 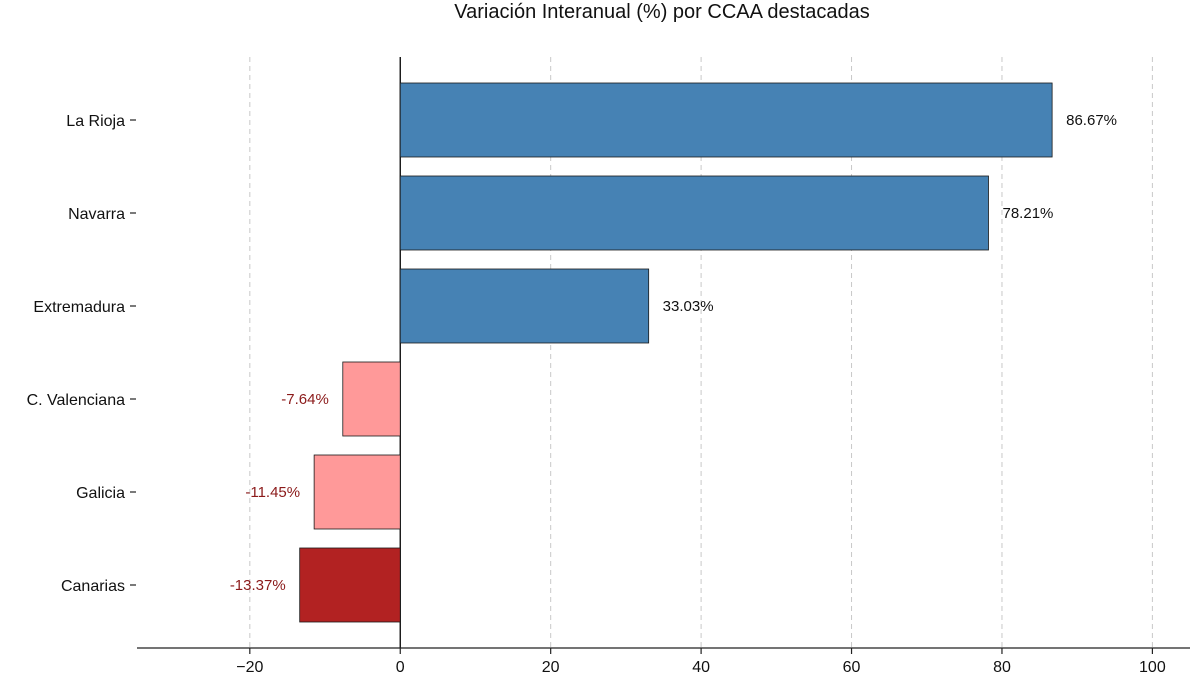 What do you see at coordinates (1028, 213) in the screenshot?
I see `data-label-1: 78.21%` at bounding box center [1028, 213].